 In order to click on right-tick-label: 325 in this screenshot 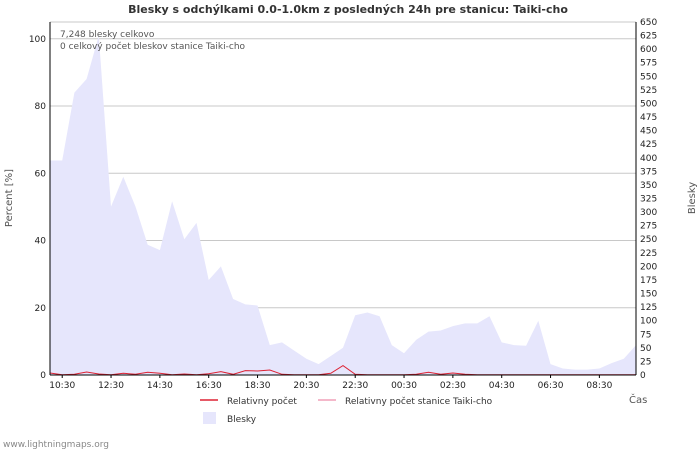, I will do `click(648, 200)`.